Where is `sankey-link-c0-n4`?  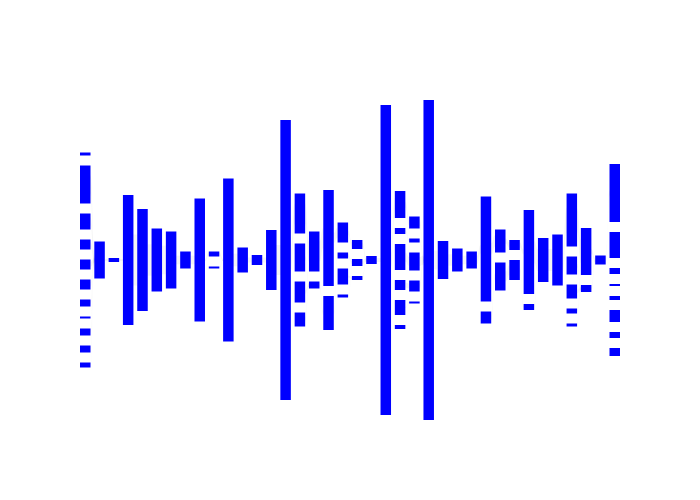 sankey-link-c0-n4 is located at coordinates (92, 262).